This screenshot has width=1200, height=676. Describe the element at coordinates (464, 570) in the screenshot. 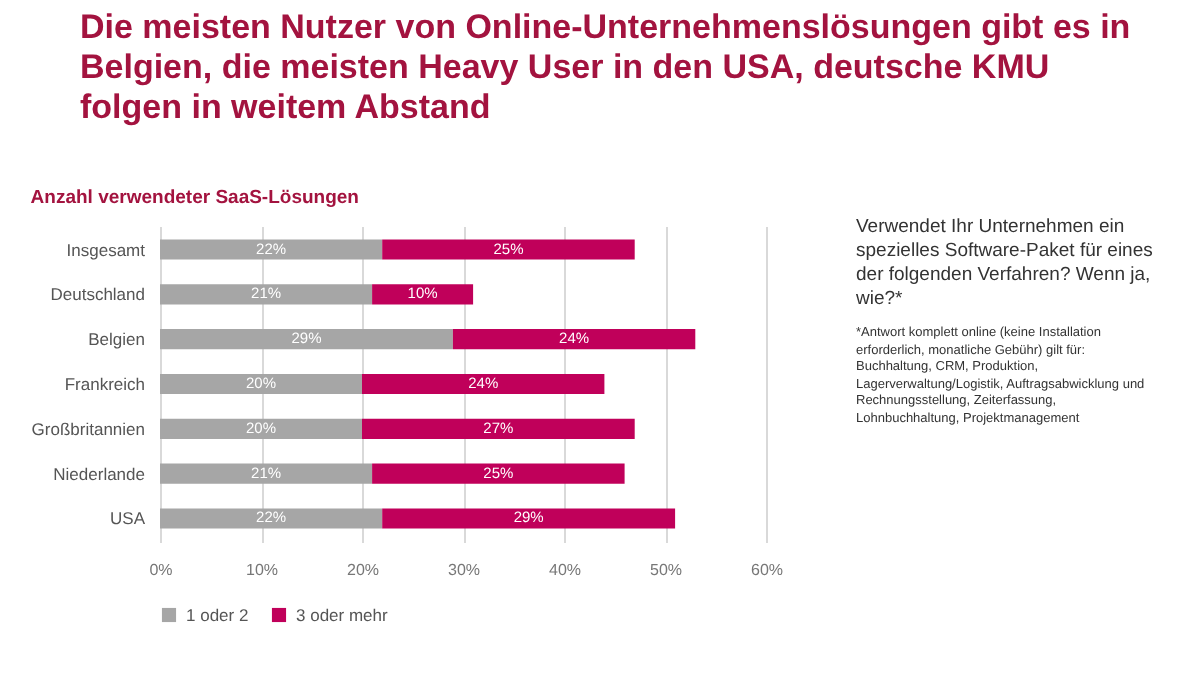

I see `x-tick-label: 30%` at that location.